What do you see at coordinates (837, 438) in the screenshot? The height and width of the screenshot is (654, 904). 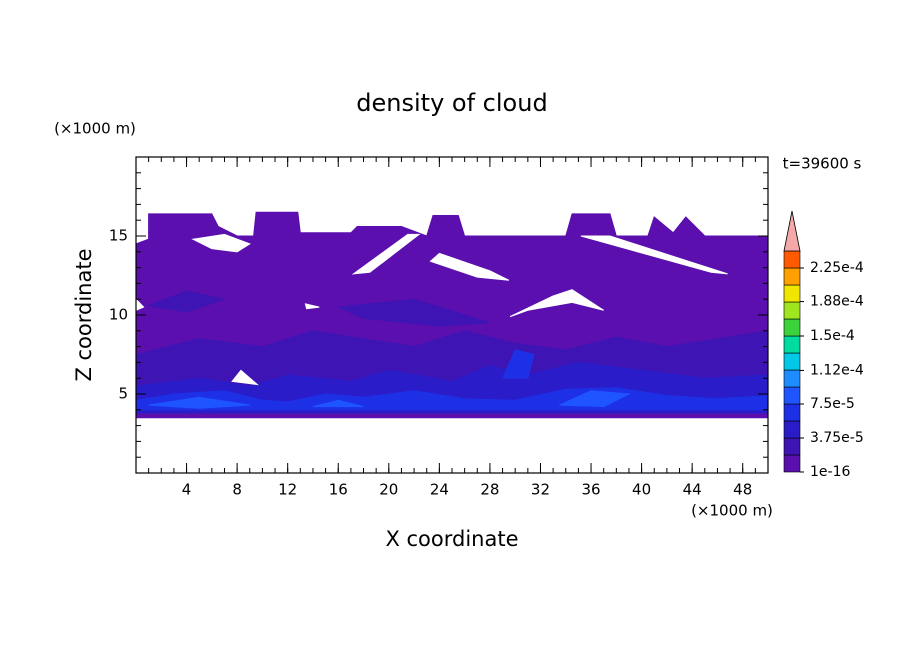 I see `colorbar-tick-label: 3.75e-5` at bounding box center [837, 438].